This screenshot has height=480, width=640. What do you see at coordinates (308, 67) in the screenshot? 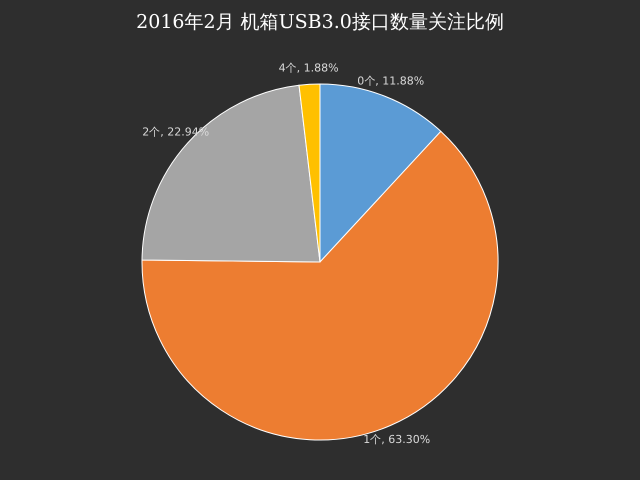
I see `slice-label: 4个, 1.88%` at bounding box center [308, 67].